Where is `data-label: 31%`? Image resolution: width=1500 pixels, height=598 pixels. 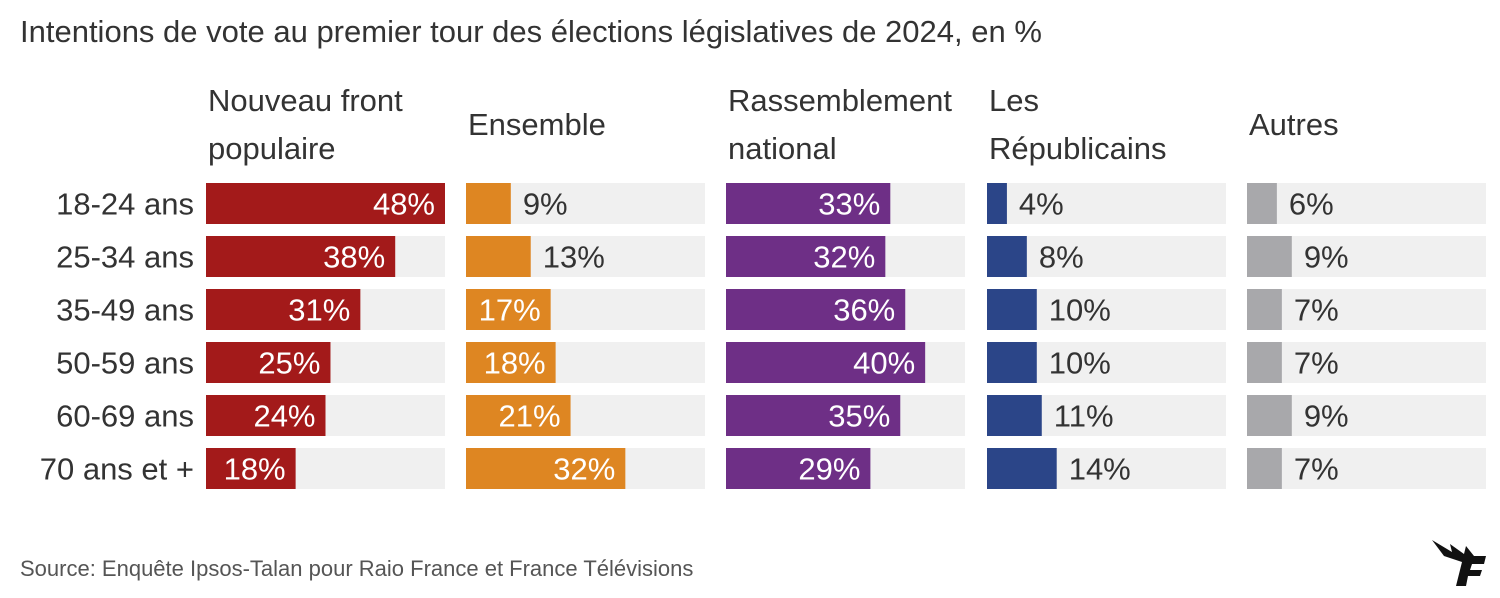
data-label: 31% is located at coordinates (319, 310).